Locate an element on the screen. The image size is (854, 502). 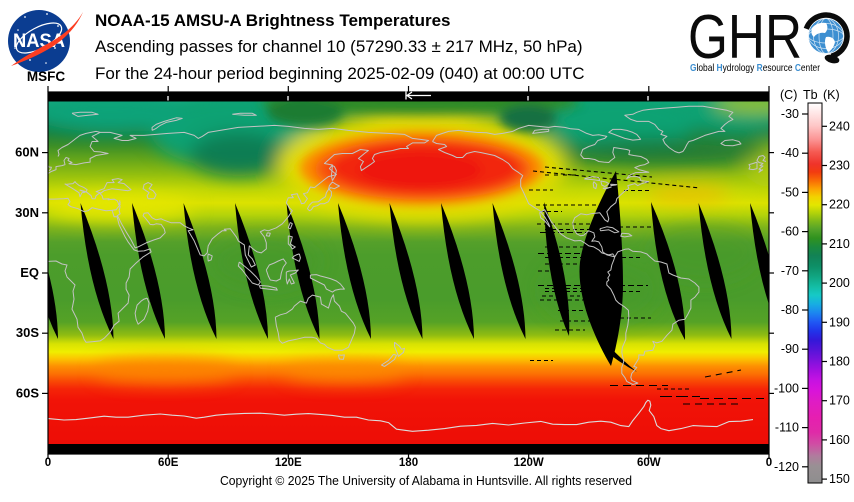
svg-text: -30 is located at coordinates (790, 114).